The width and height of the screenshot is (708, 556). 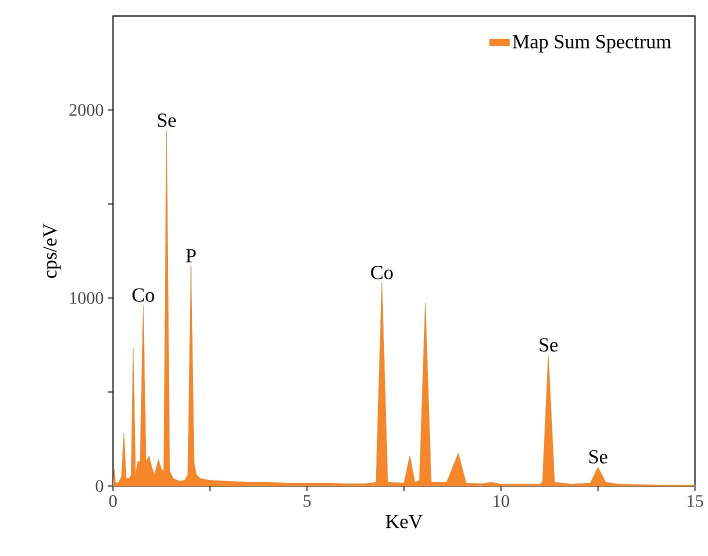 I want to click on x-tick-label: 15, so click(x=696, y=501).